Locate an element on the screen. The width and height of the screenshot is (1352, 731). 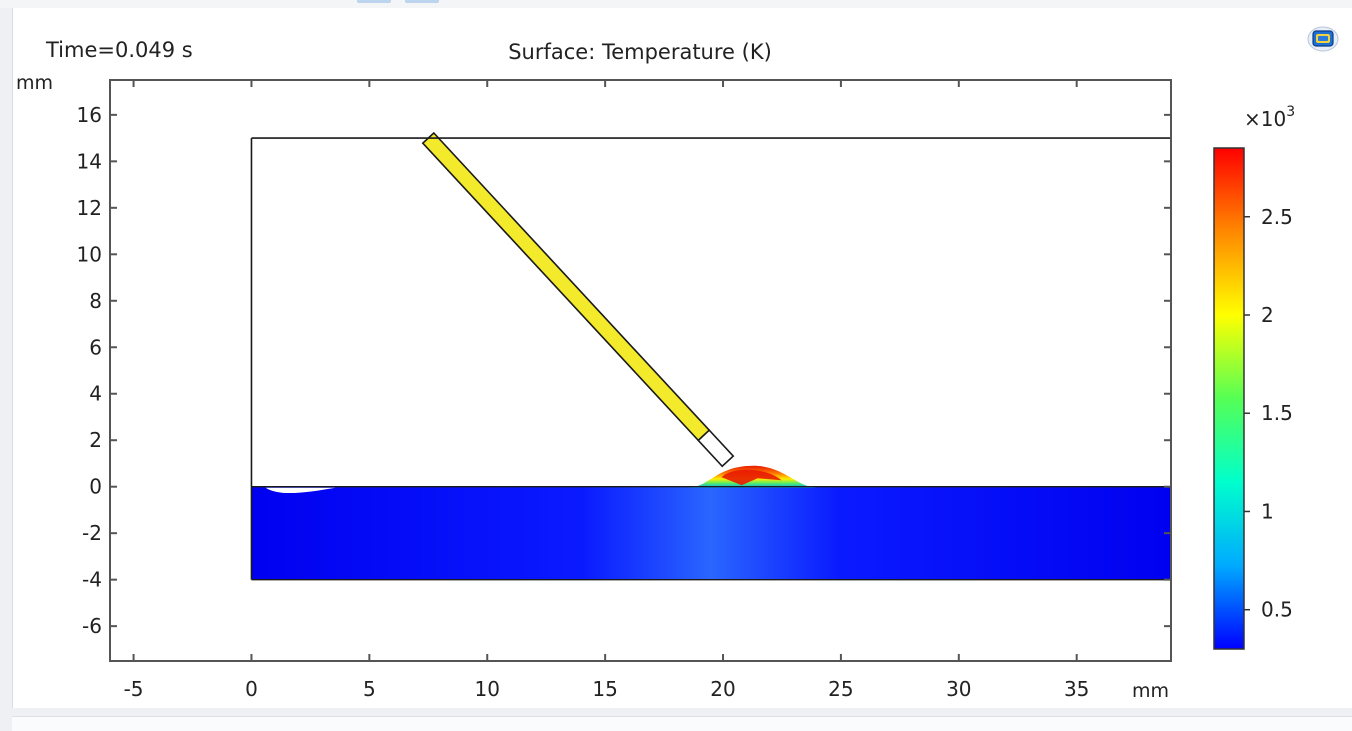
filler-wire-tip is located at coordinates (716, 448).